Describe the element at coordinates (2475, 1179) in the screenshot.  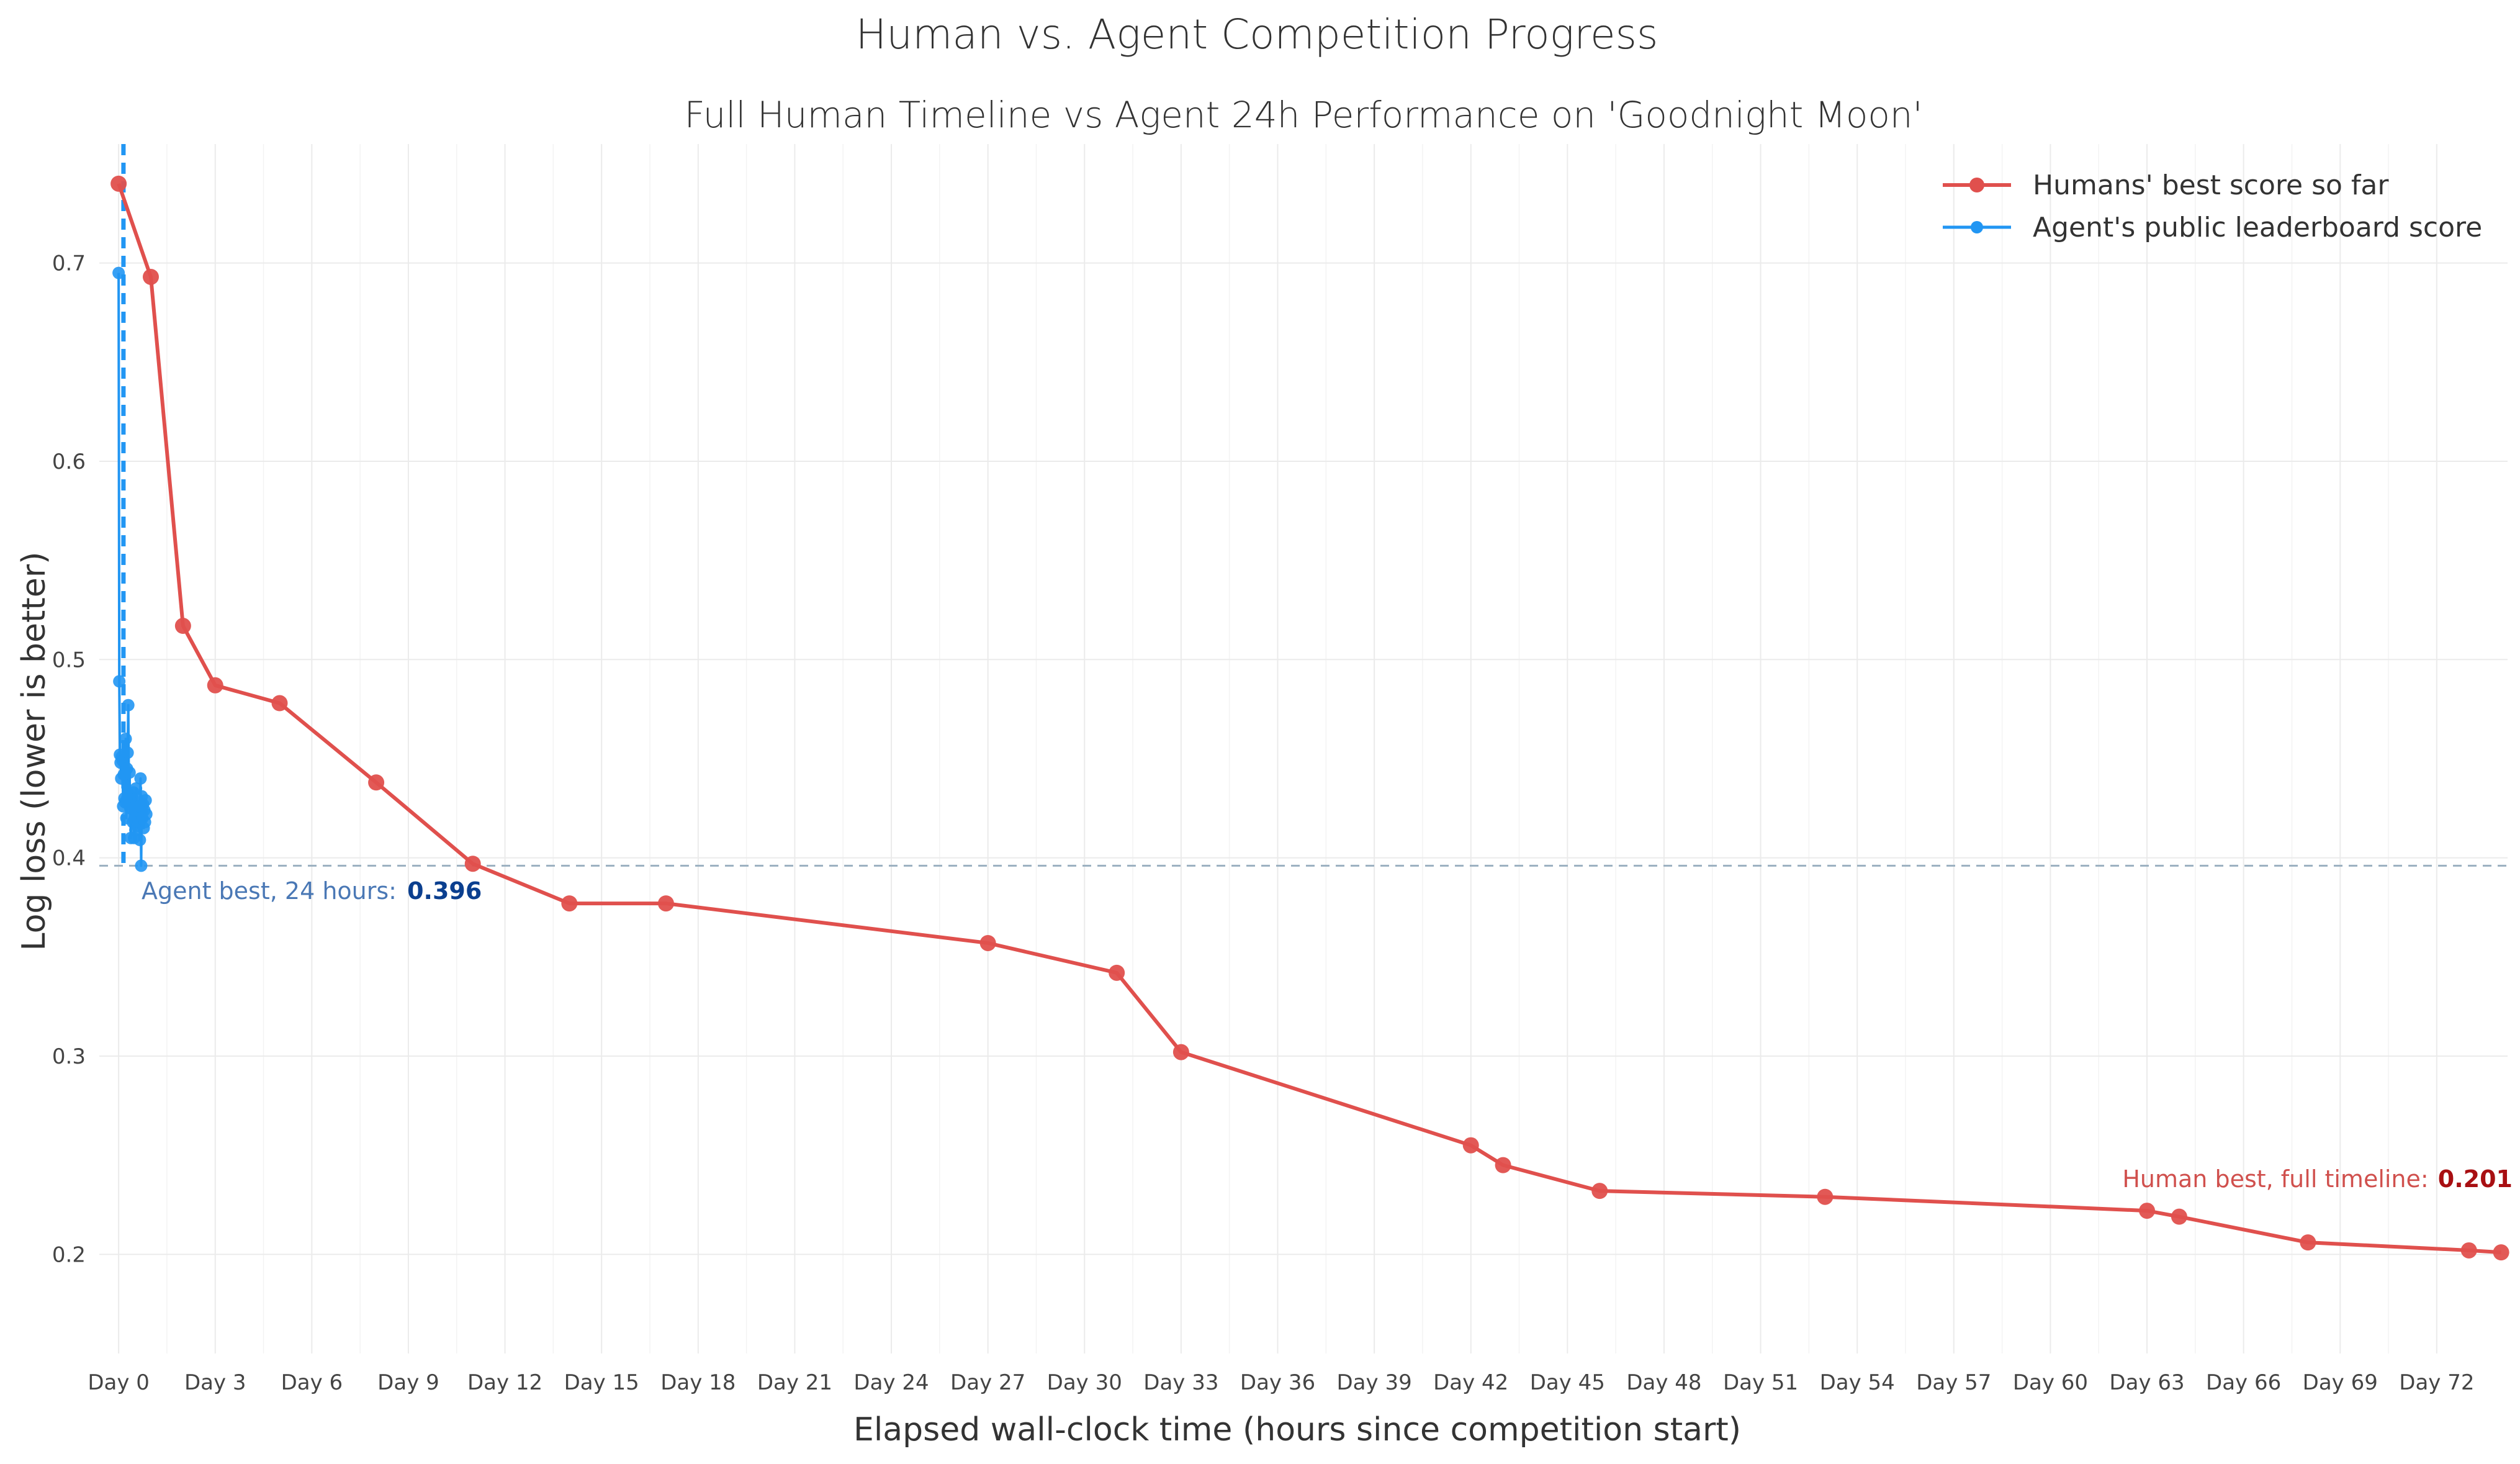
I see `human-best-value: 0.201` at that location.